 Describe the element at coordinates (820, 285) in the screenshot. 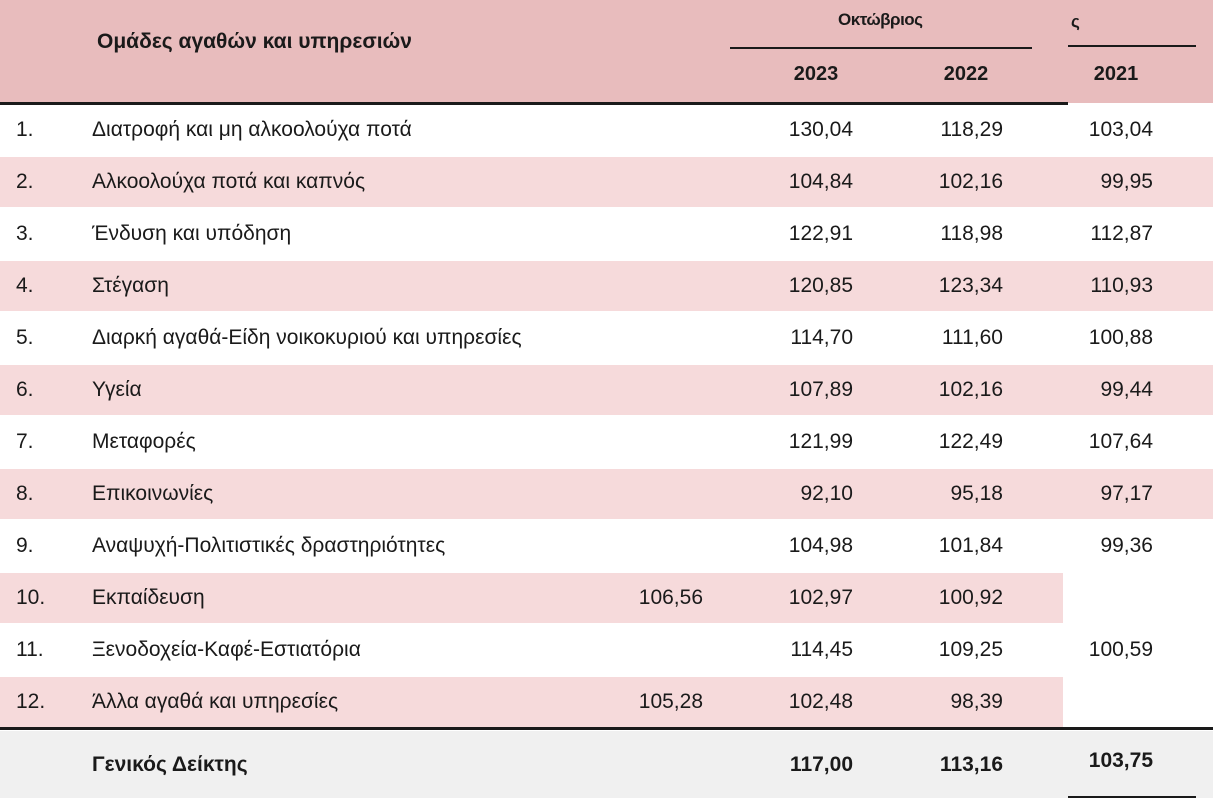

I see `value-2023: 120,85` at that location.